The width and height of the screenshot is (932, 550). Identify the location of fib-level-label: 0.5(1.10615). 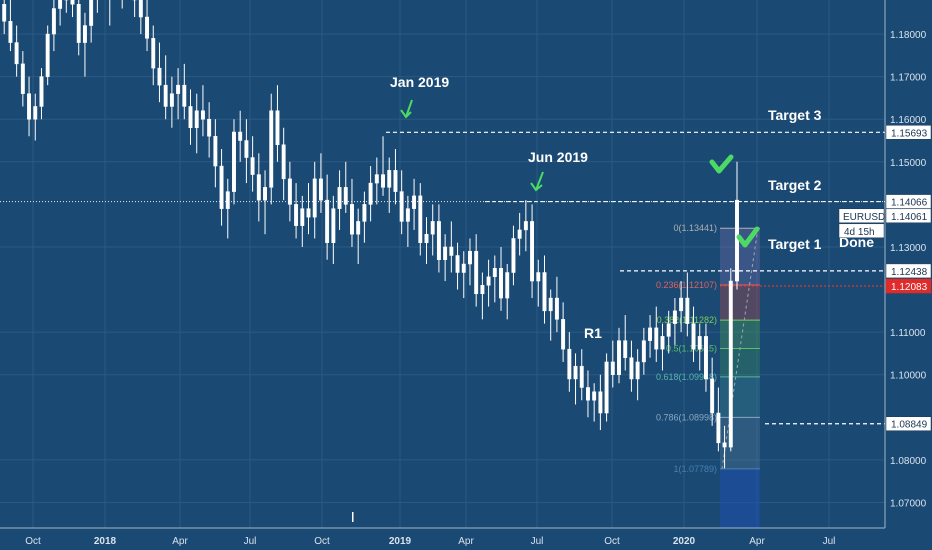
(691, 349).